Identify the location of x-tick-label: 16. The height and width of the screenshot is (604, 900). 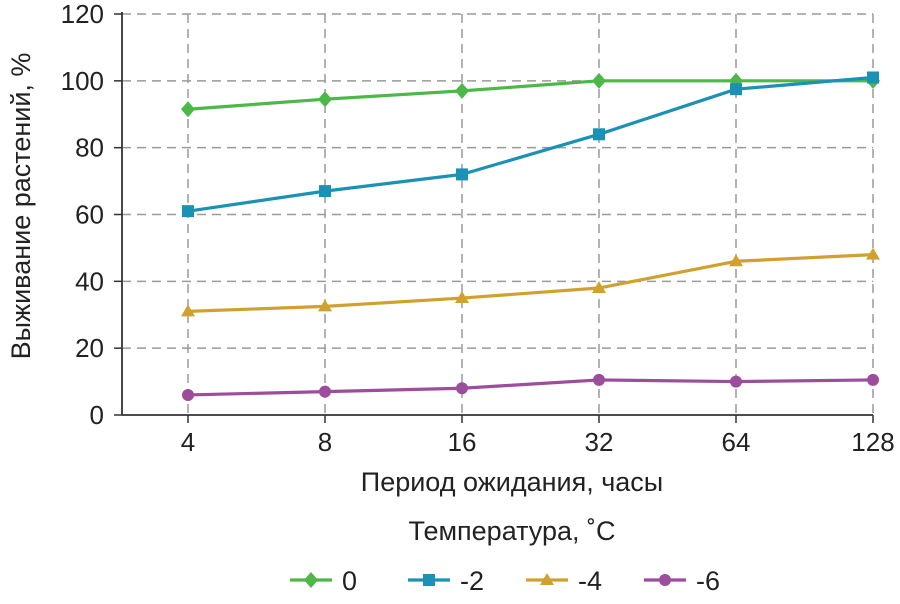
(462, 442).